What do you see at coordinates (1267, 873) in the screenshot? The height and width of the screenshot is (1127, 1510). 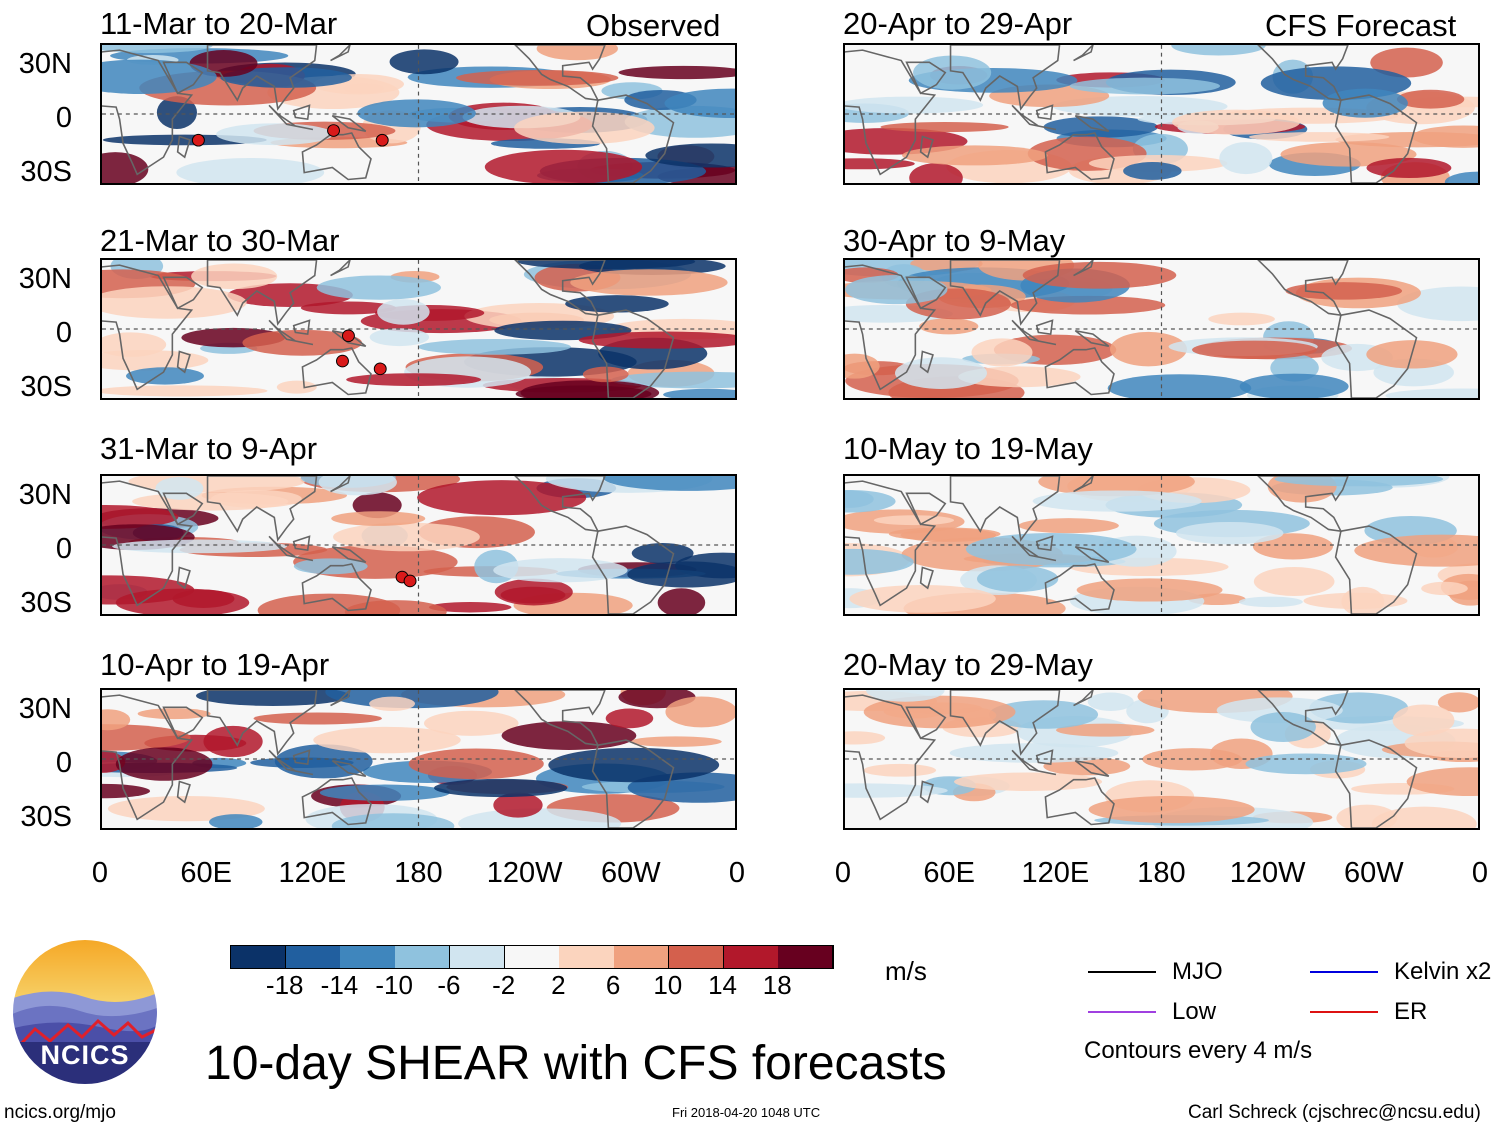 I see `longitude-tick-label: 120W` at bounding box center [1267, 873].